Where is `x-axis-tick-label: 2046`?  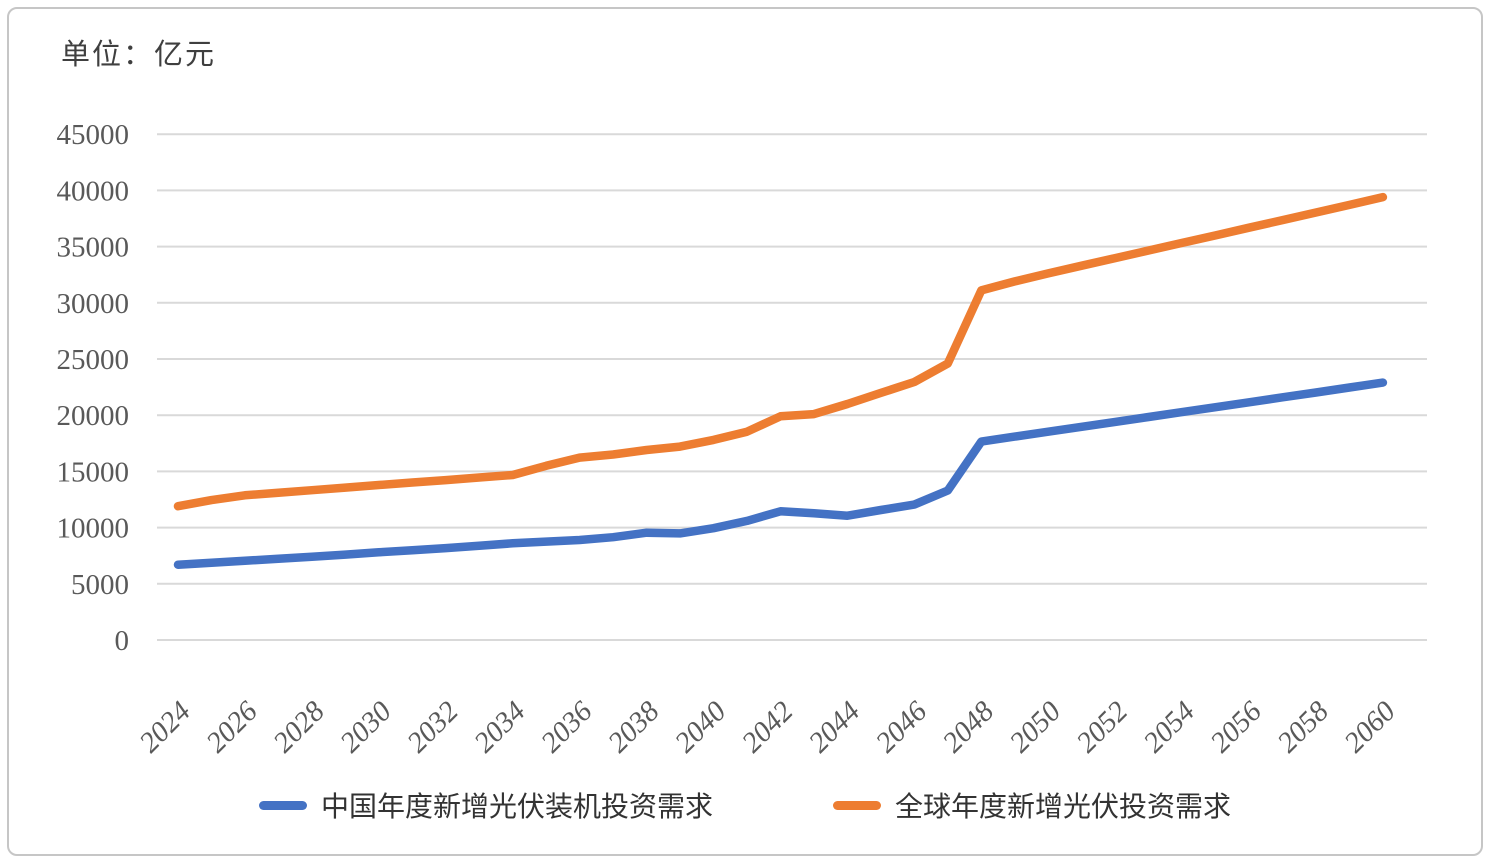
x-axis-tick-label: 2046 is located at coordinates (902, 727).